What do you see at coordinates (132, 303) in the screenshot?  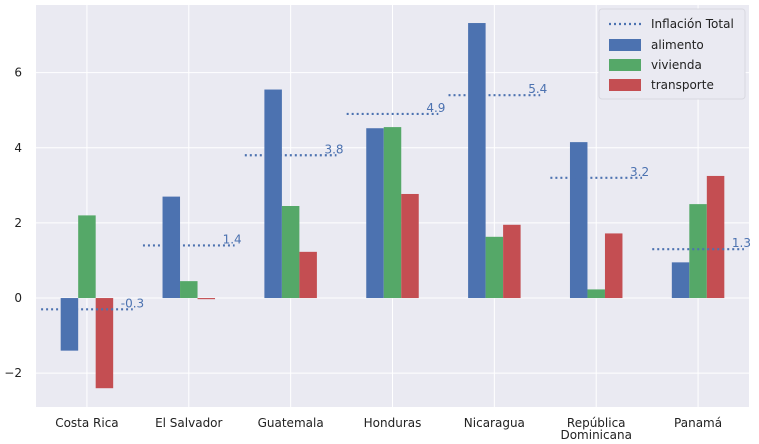 I see `inflation-value-label: -0.3` at bounding box center [132, 303].